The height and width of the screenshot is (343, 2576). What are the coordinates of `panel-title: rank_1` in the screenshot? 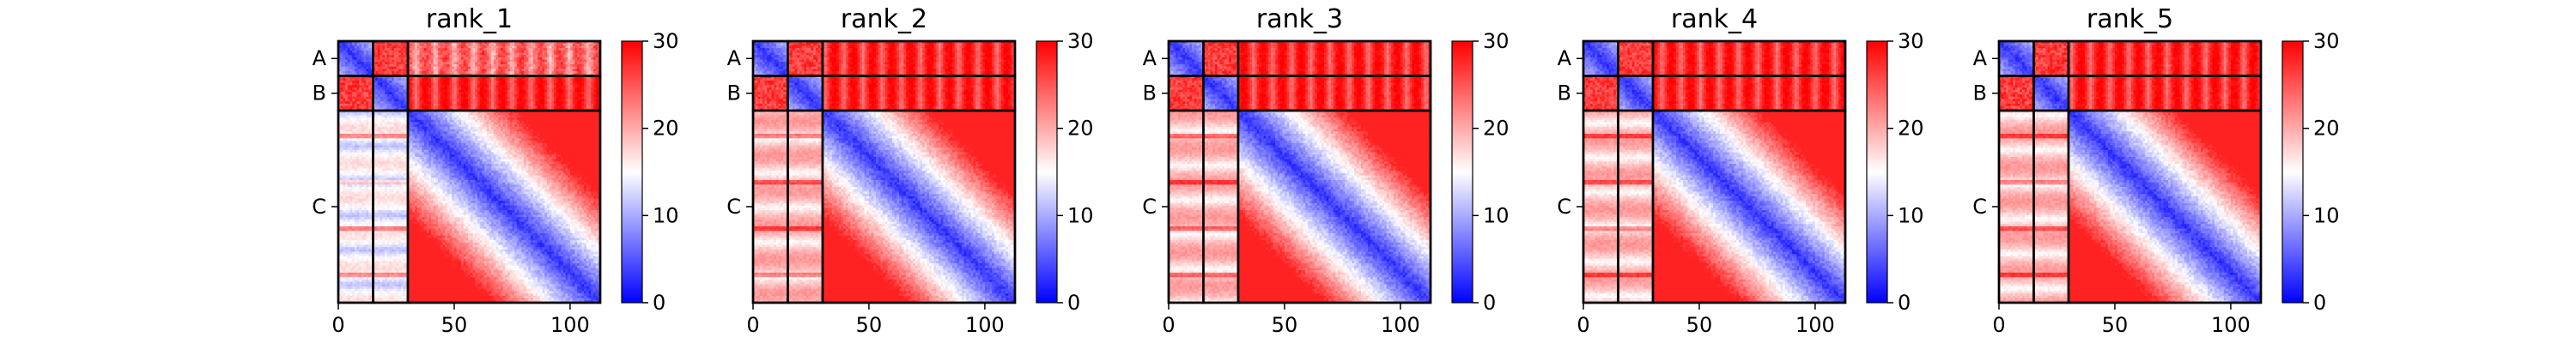 It's located at (470, 19).